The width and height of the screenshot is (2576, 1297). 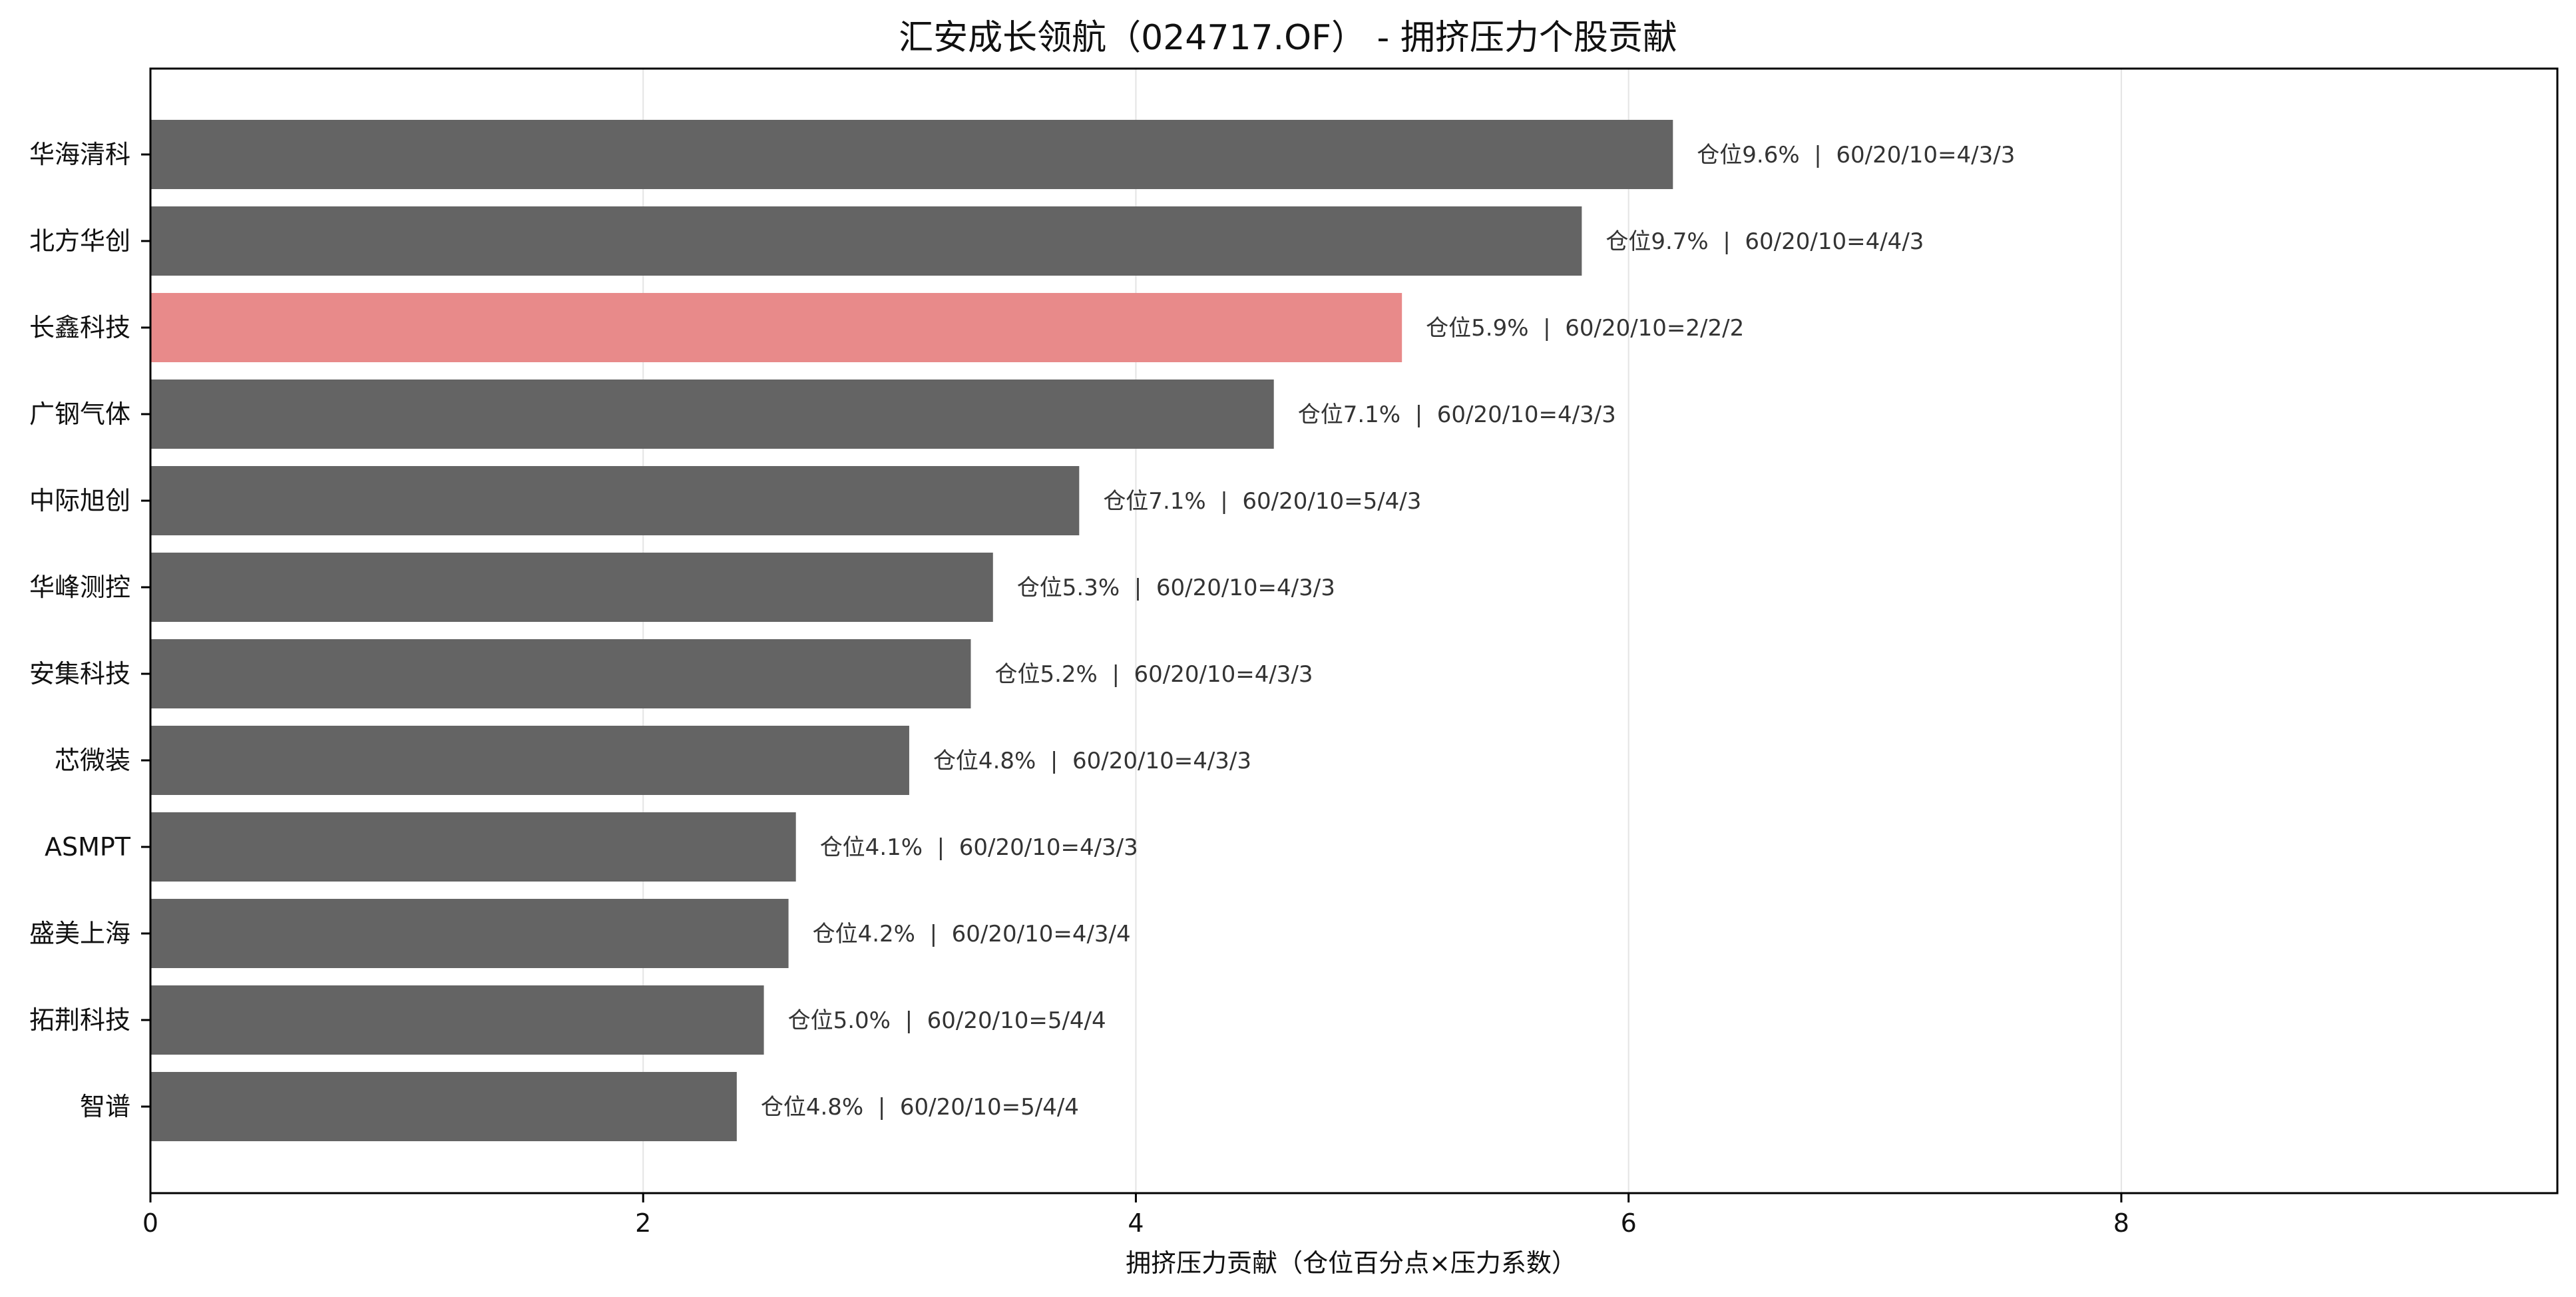 I want to click on bar-value-label: 仓位7.1% | 60/20/10=4/3/3, so click(x=1457, y=414).